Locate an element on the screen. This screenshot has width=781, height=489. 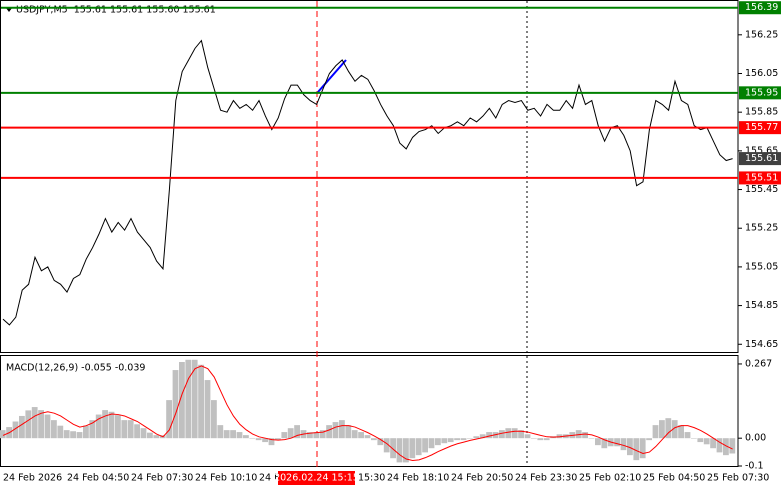
y-tick-label: 156.05 is located at coordinates (761, 73).